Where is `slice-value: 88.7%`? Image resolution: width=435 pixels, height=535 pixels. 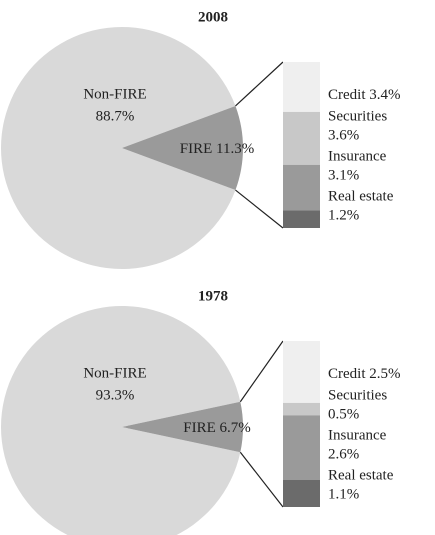 slice-value: 88.7% is located at coordinates (115, 116).